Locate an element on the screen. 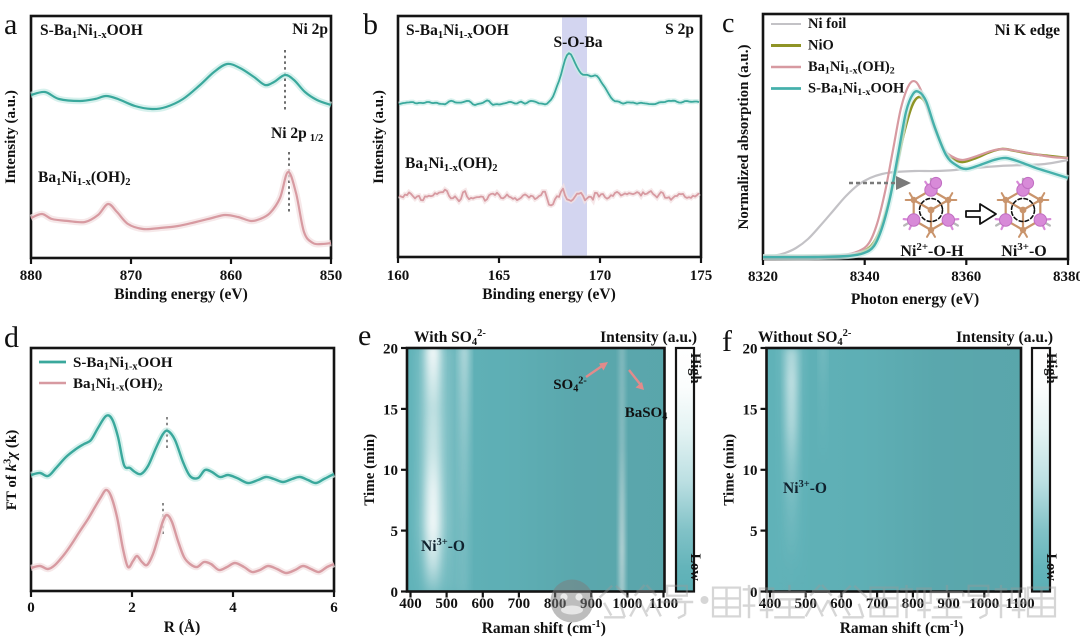 The image size is (1080, 639). svg-text: 850 is located at coordinates (331, 276).